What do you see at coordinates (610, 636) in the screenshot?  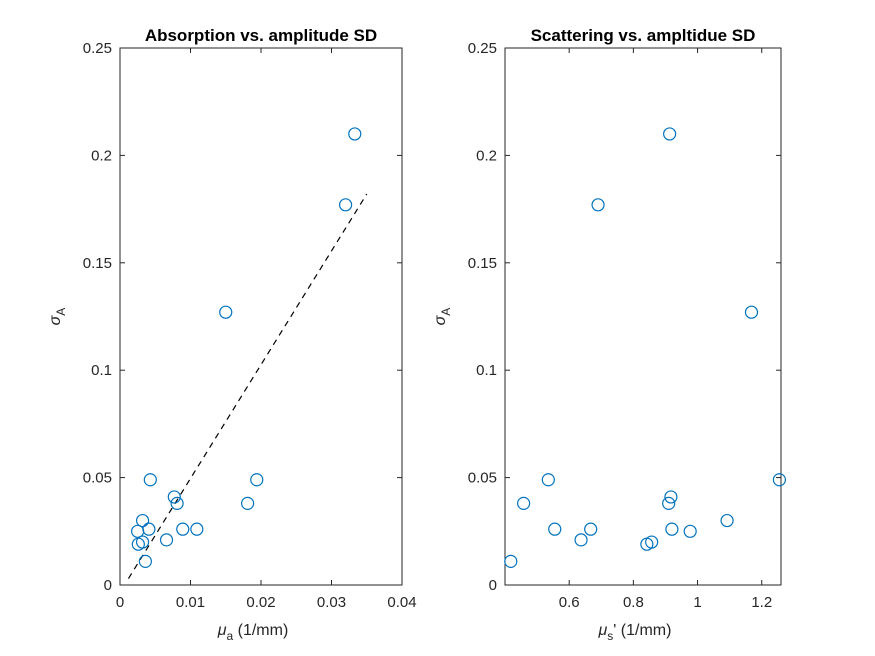 I see `x-axis-label-subscript: s` at bounding box center [610, 636].